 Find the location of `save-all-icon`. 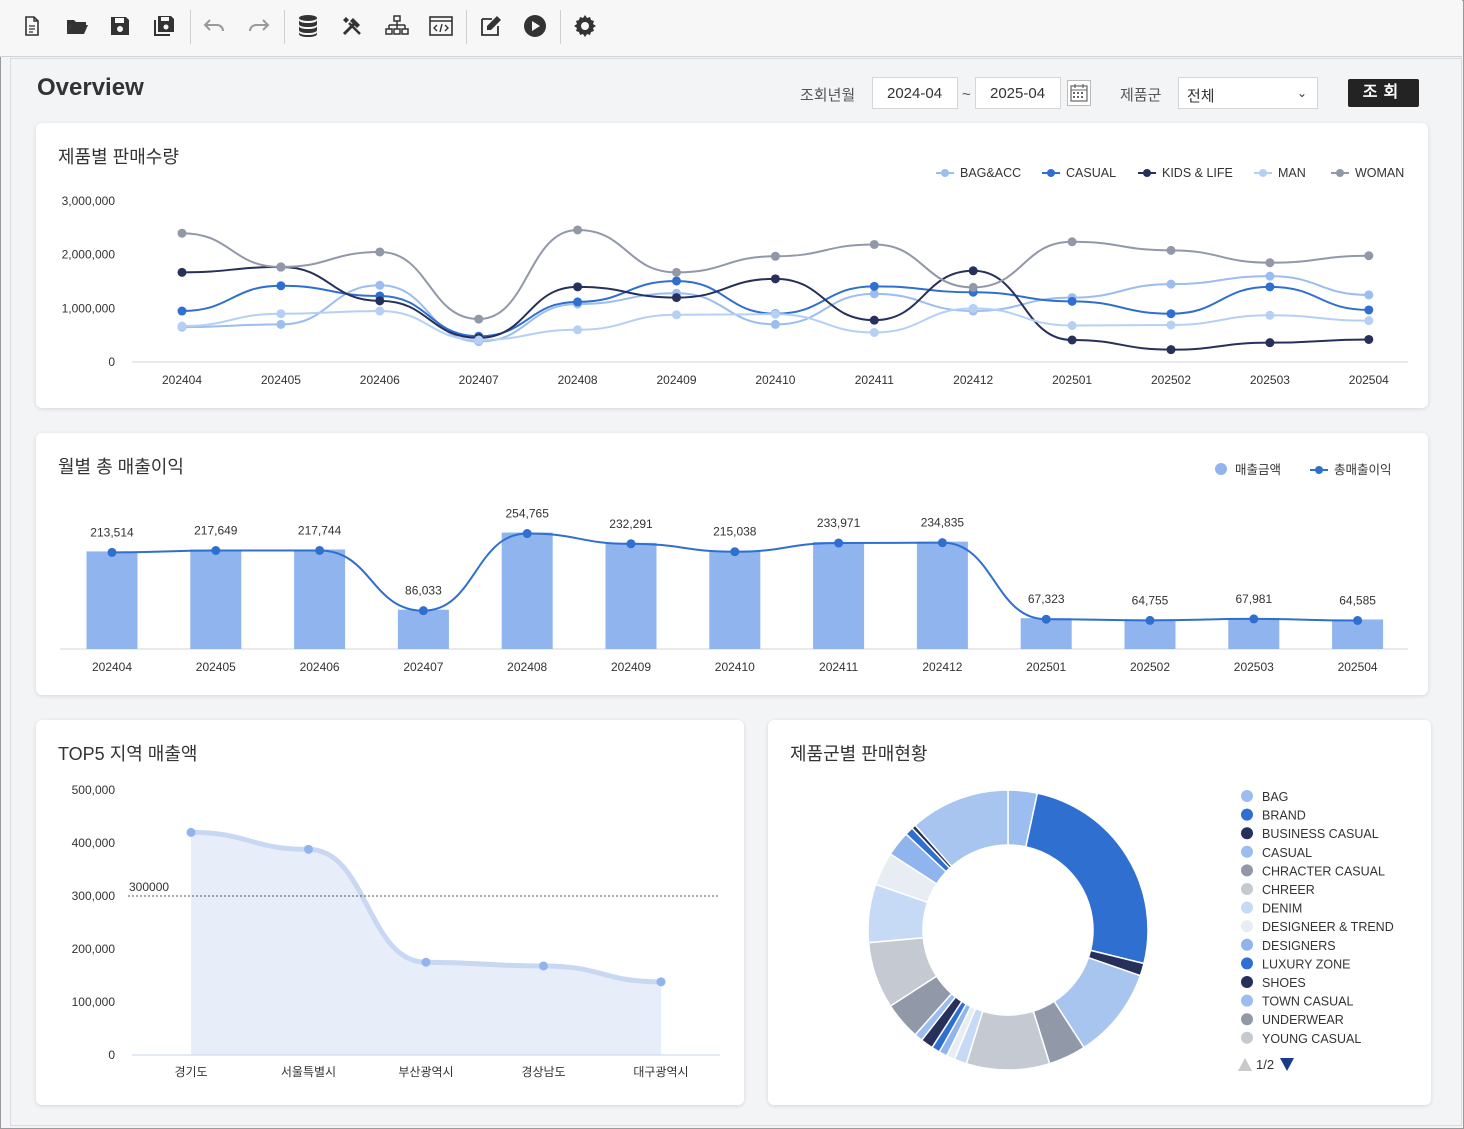

save-all-icon is located at coordinates (164, 26).